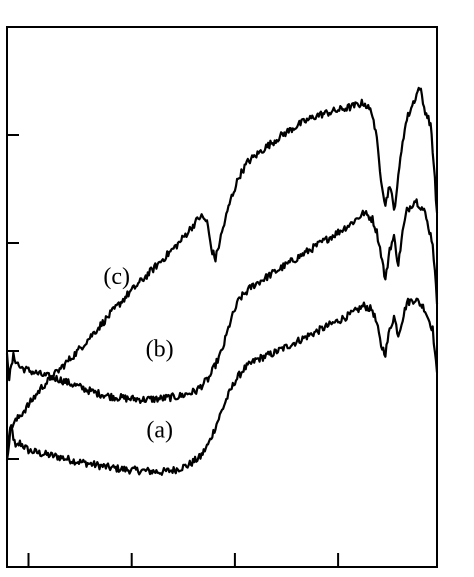 This screenshot has width=474, height=577. Describe the element at coordinates (159, 430) in the screenshot. I see `series-label-a: (a)` at that location.